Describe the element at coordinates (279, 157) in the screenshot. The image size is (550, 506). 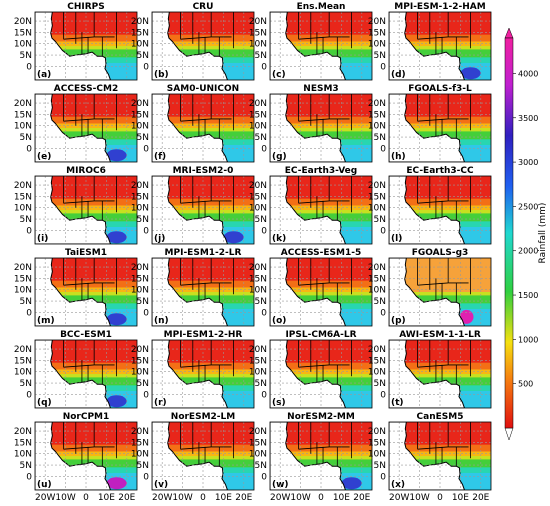
I see `panel-label: (g)` at that location.